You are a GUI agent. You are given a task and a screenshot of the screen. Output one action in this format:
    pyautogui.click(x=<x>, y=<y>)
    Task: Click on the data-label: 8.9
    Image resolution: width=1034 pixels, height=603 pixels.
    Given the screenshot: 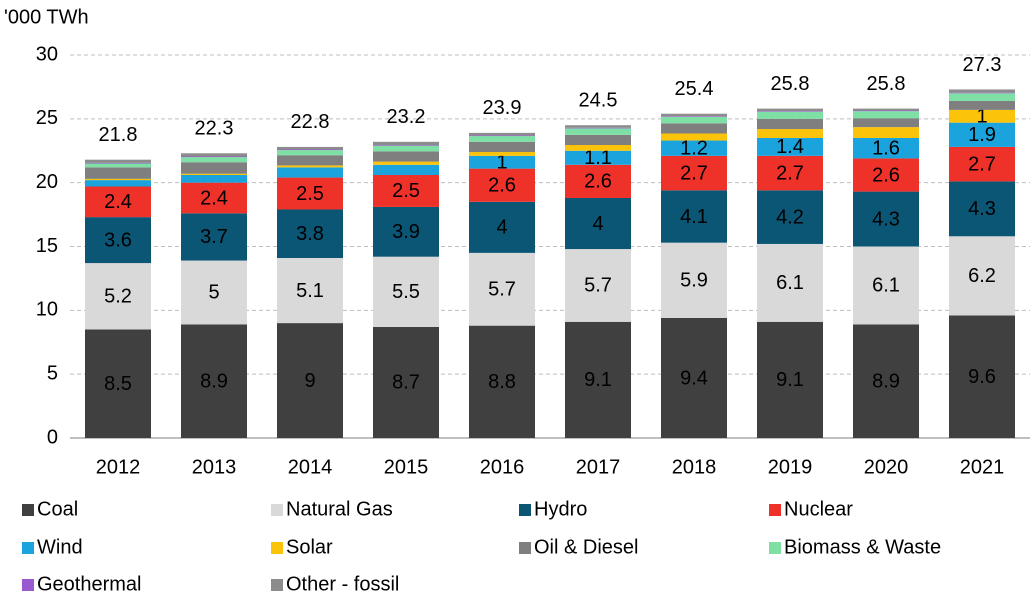 What is the action you would take?
    pyautogui.click(x=214, y=381)
    